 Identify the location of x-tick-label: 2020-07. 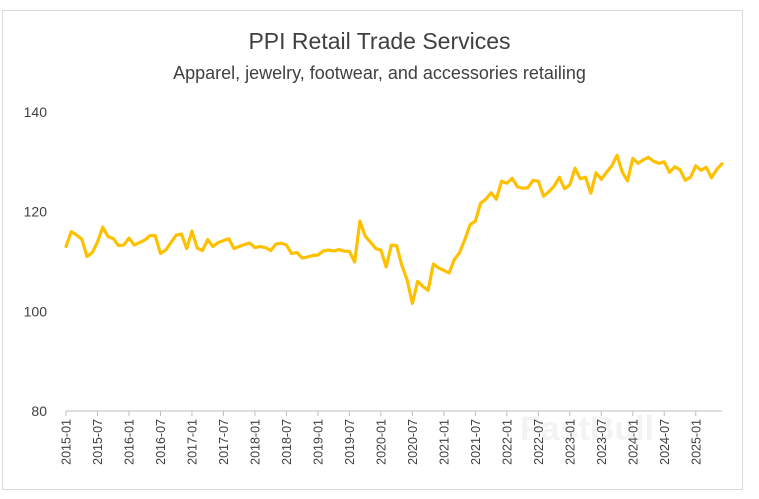
(413, 442).